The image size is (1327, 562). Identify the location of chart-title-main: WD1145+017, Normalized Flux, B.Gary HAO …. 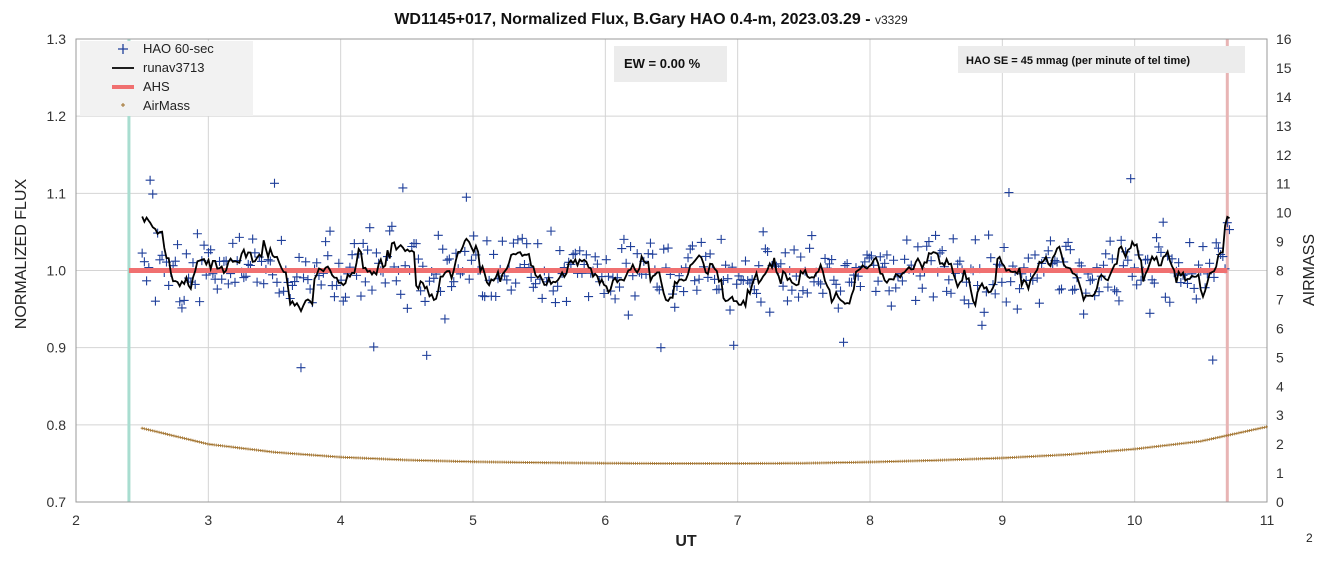
(634, 19).